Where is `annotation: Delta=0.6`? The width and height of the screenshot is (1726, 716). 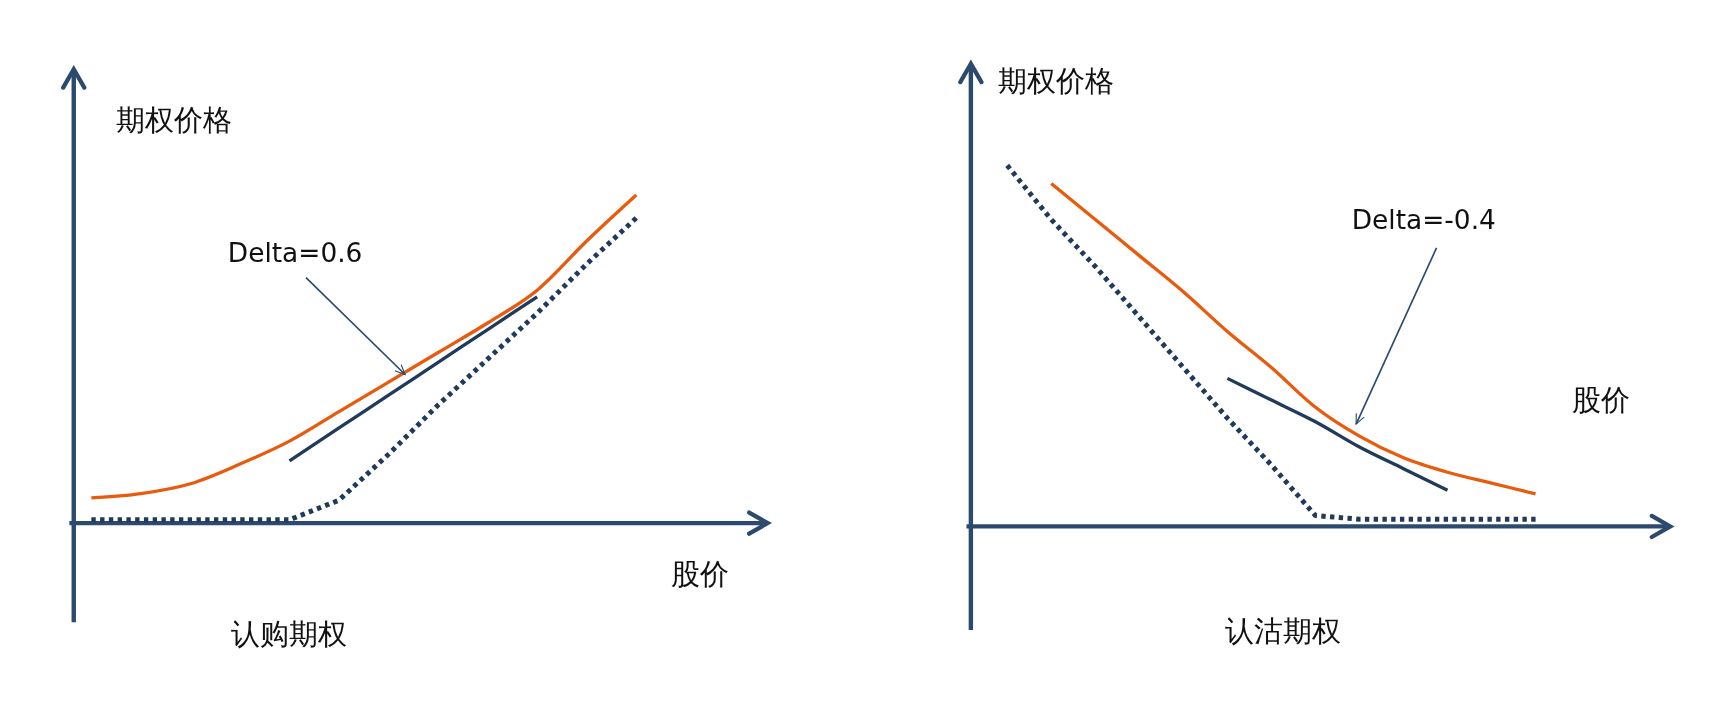
annotation: Delta=0.6 is located at coordinates (295, 253).